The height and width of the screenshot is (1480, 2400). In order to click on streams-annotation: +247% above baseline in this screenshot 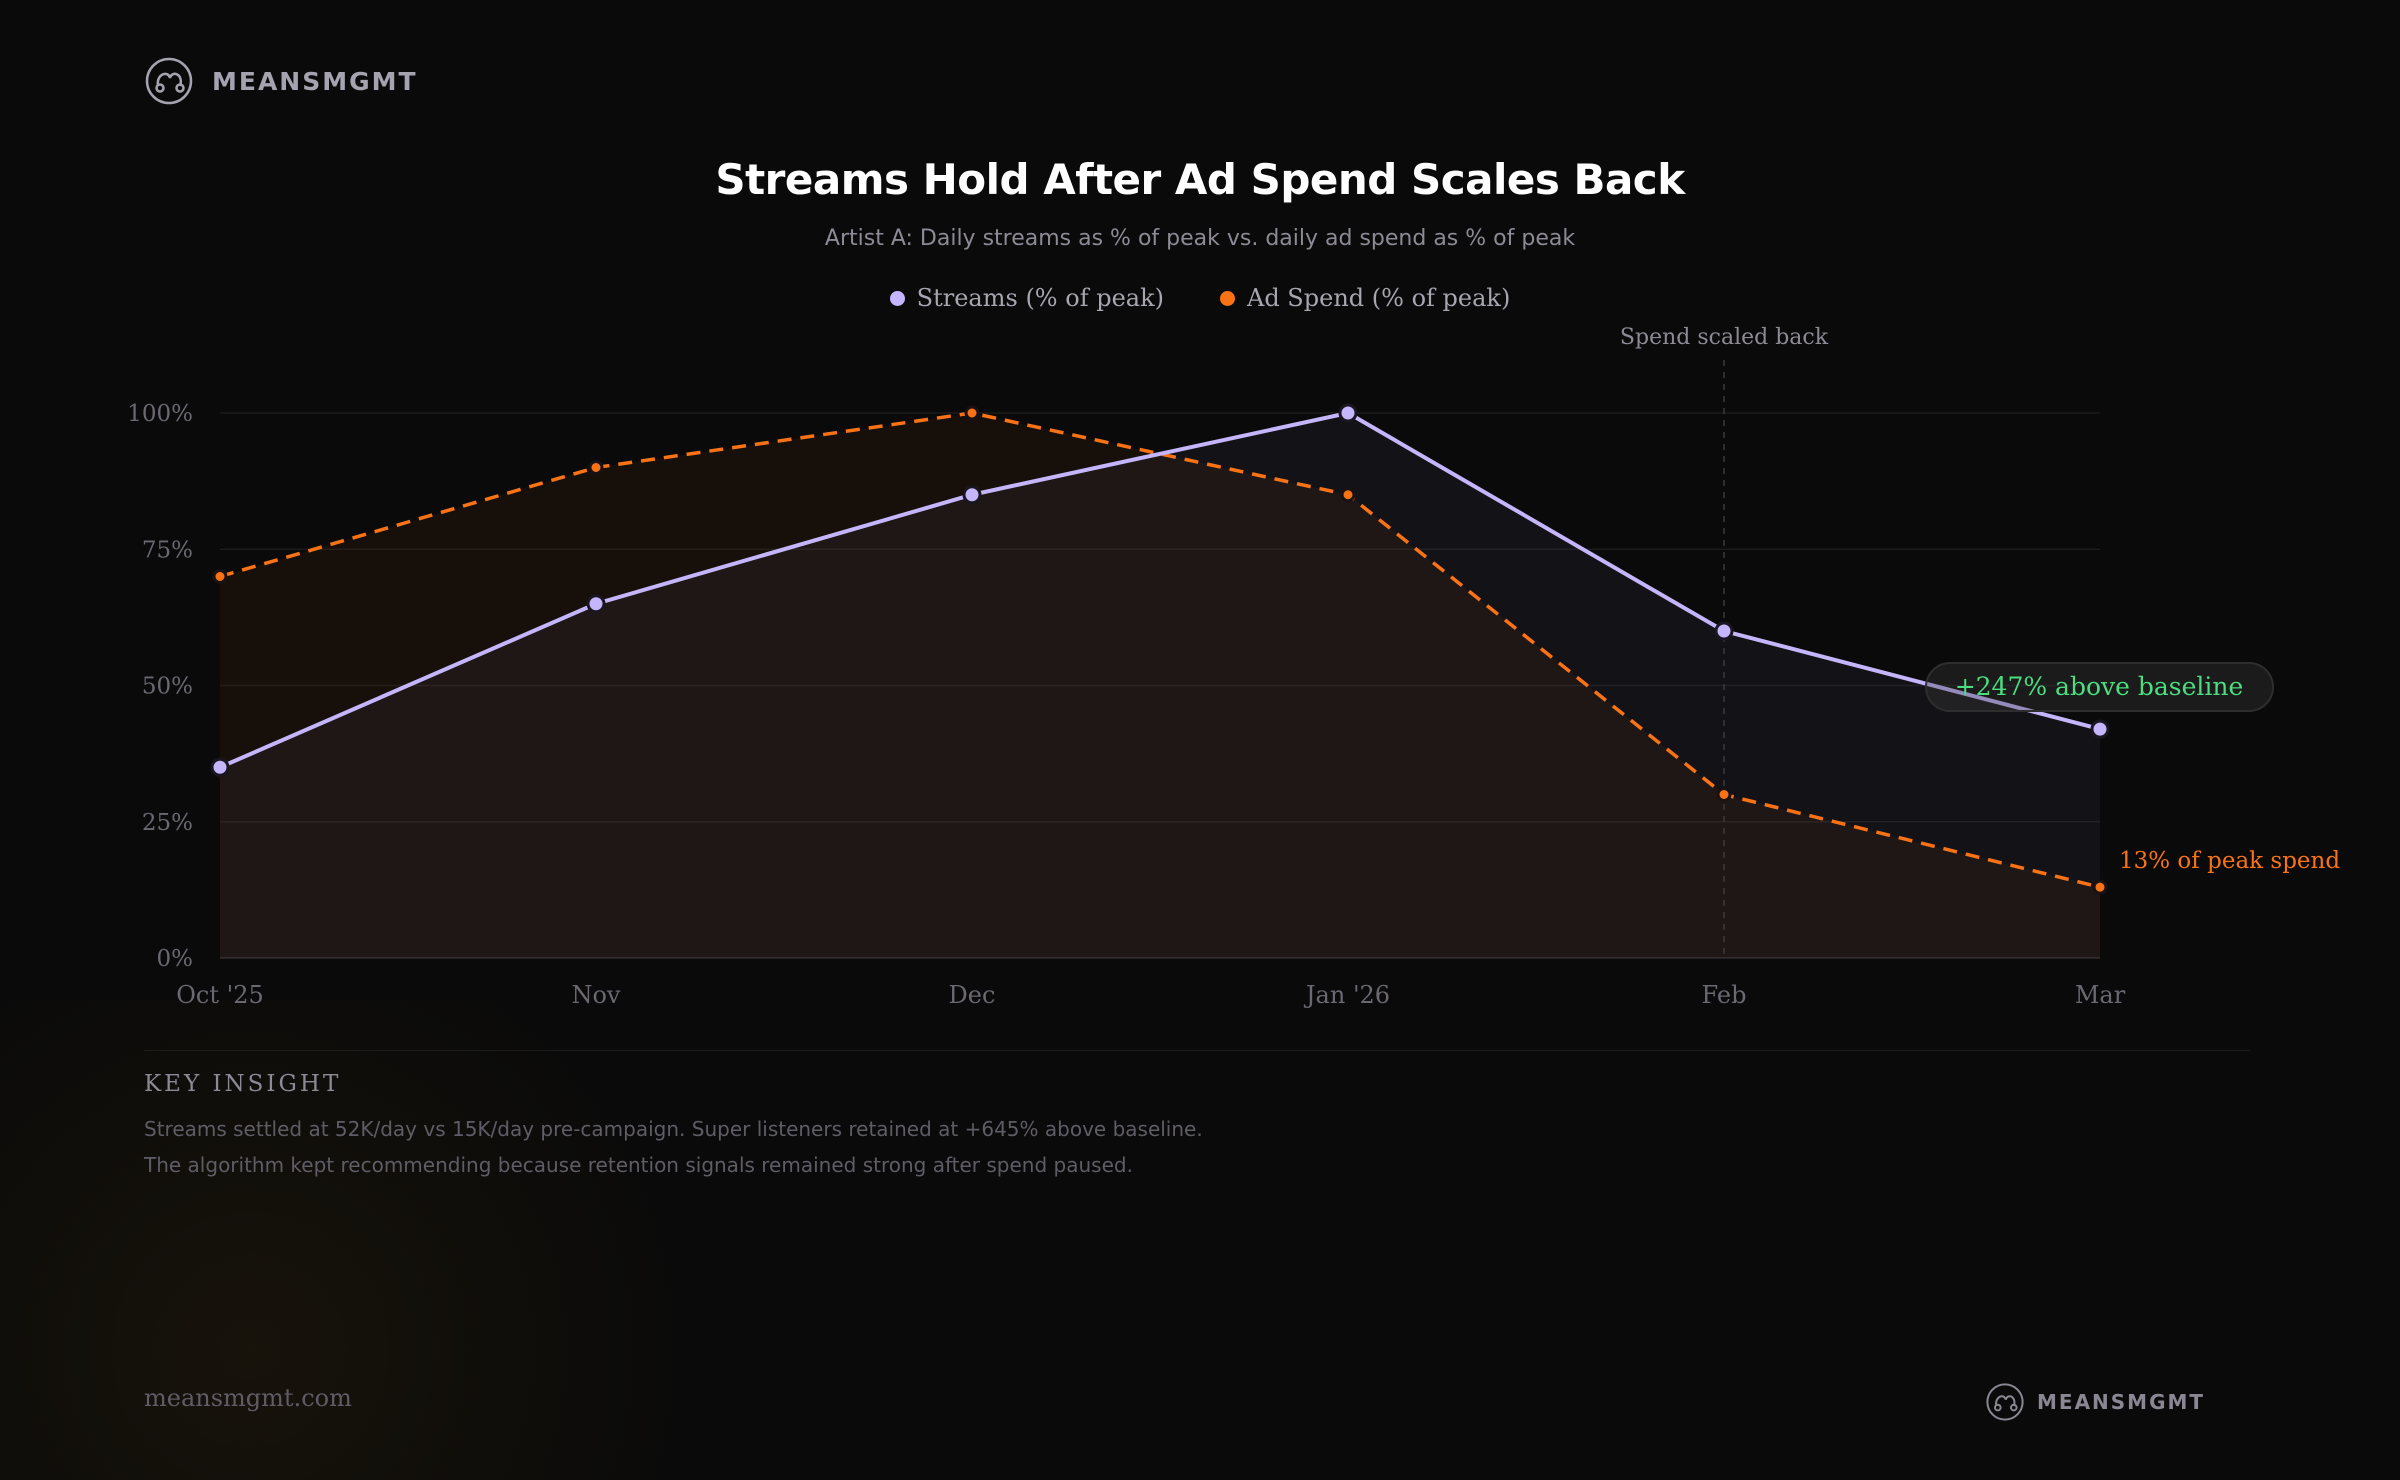, I will do `click(2099, 686)`.